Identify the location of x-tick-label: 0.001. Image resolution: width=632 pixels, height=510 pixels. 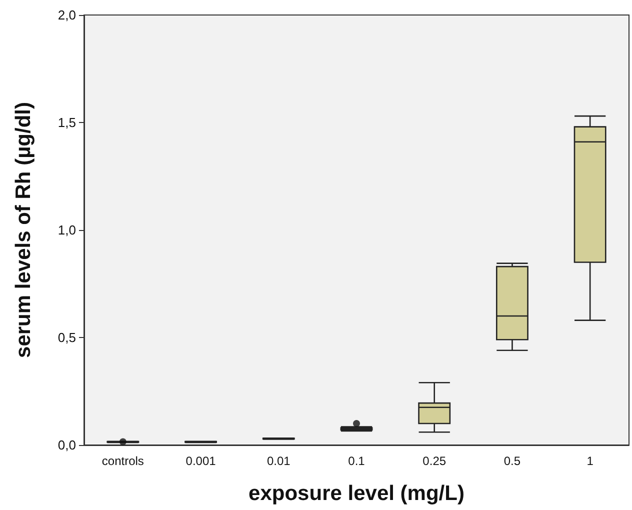
(201, 461).